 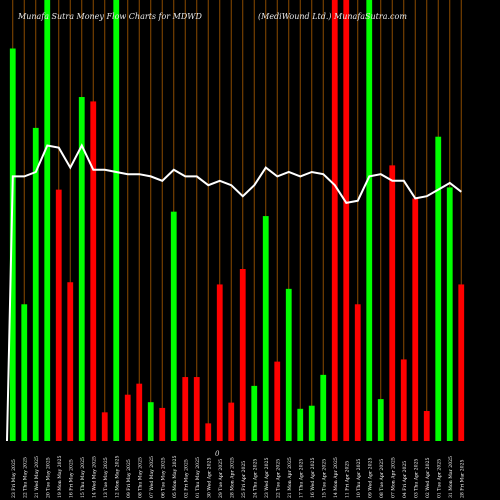 What do you see at coordinates (451, 477) in the screenshot?
I see `x-tick-label: 31 Mon Mar 2025` at bounding box center [451, 477].